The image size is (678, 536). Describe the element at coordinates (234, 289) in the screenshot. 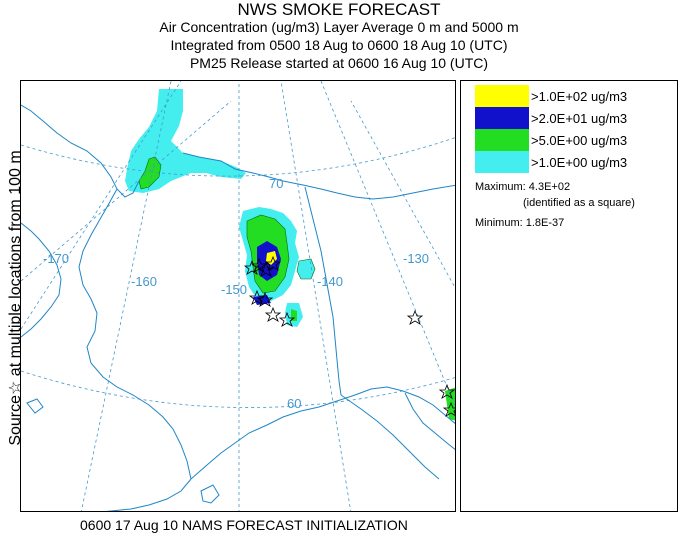

I see `lon-label-150: -150` at that location.